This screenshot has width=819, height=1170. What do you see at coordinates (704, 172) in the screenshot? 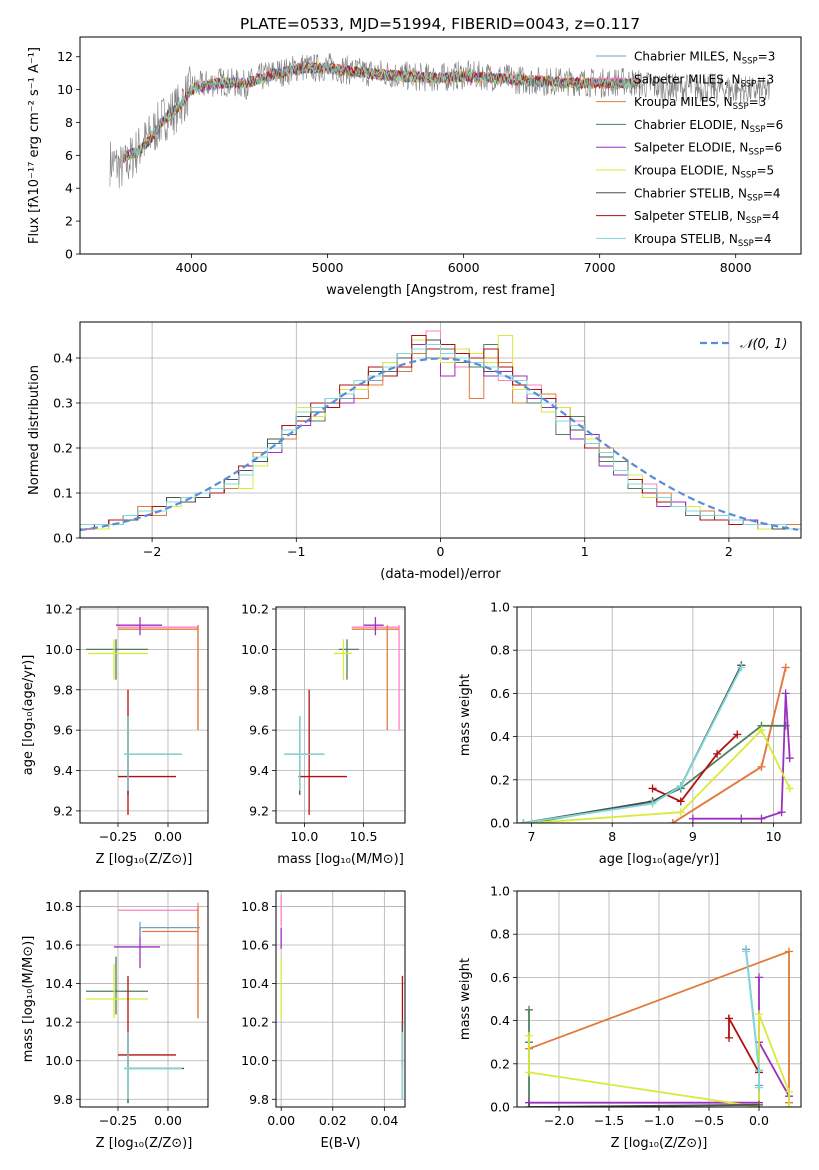
I see `legend-entry: Kroupa ELODIE, NSSP=5` at bounding box center [704, 172].